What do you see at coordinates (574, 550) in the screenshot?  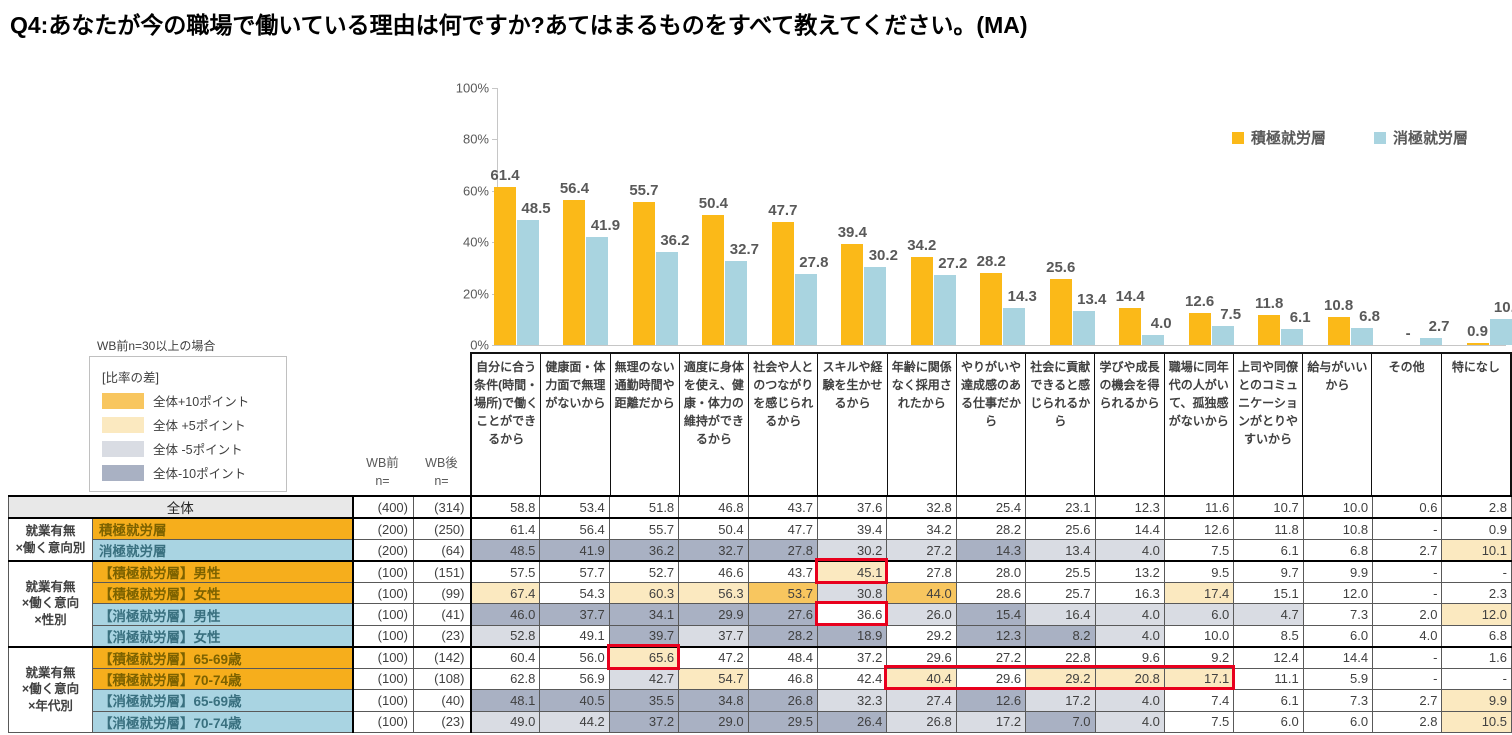 I see `value-cell: 41.9` at bounding box center [574, 550].